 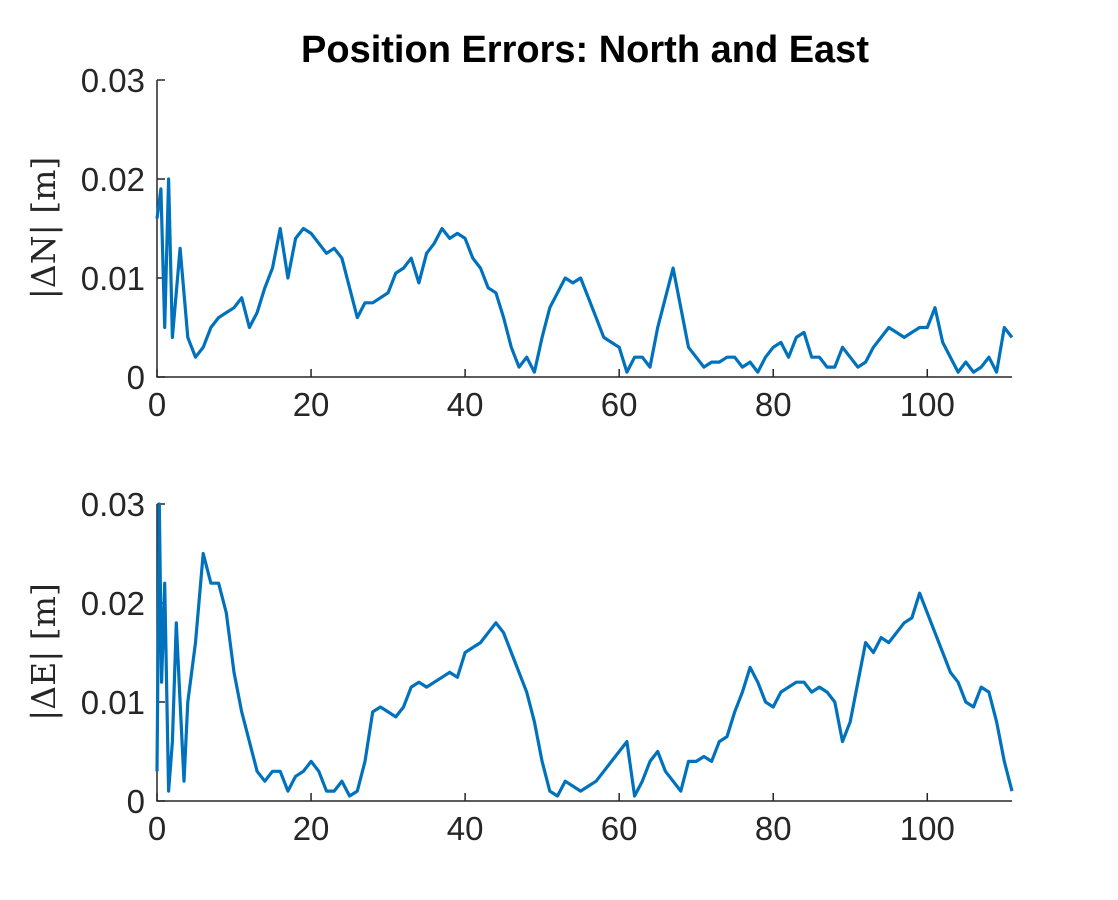 What do you see at coordinates (311, 404) in the screenshot?
I see `north-xtick-label: 20` at bounding box center [311, 404].